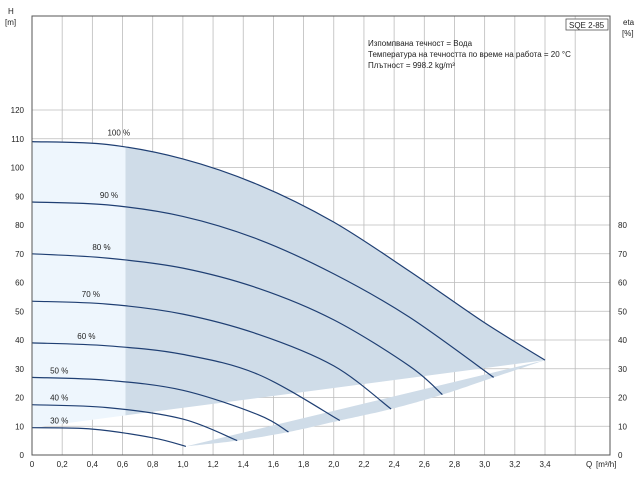 This screenshot has width=640, height=480. What do you see at coordinates (18, 110) in the screenshot?
I see `y-tick-label-left: 120` at bounding box center [18, 110].